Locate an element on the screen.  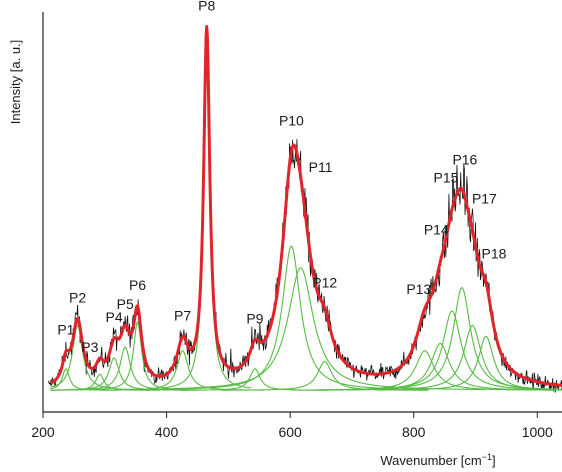
peak-label-p5: P5 is located at coordinates (125, 304).